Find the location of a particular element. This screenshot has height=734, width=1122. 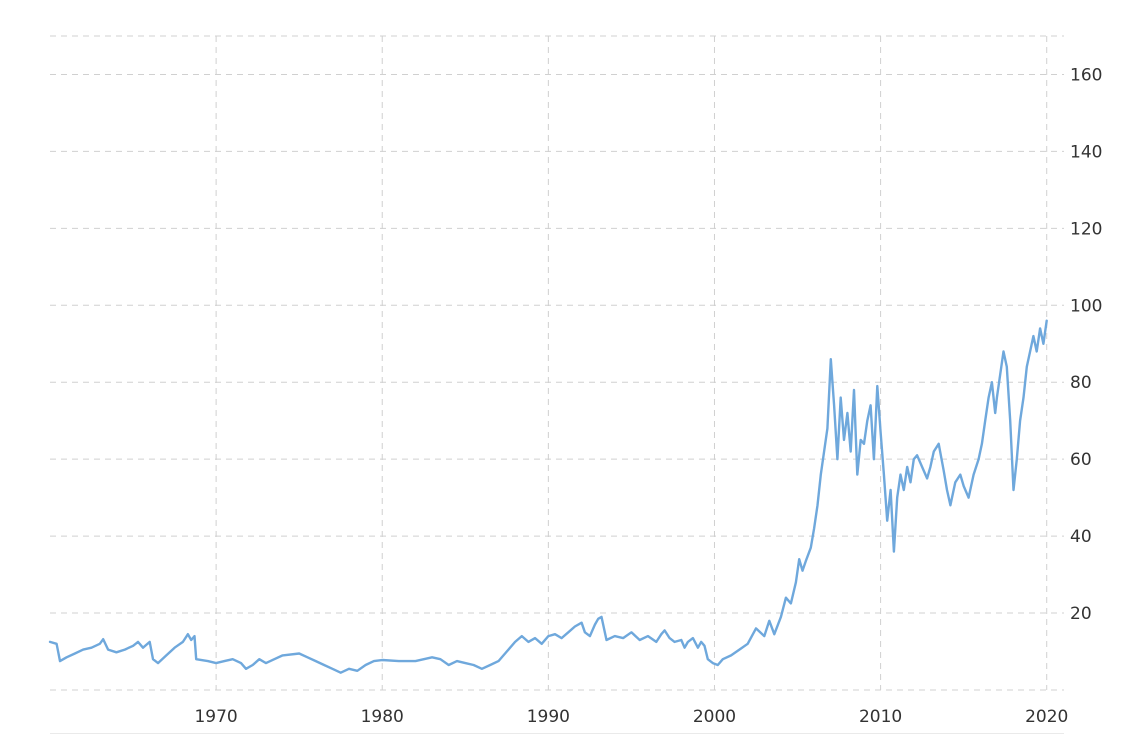

y-tick-label: 160 is located at coordinates (1086, 75).